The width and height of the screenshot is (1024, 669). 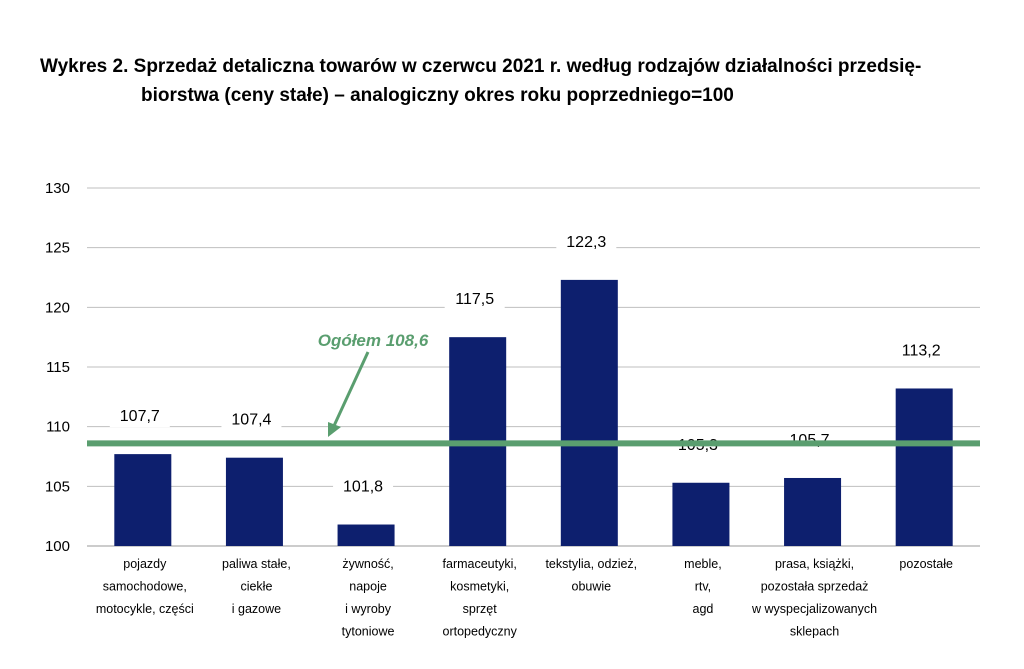 I want to click on category-label-line: rtv,, so click(x=703, y=587).